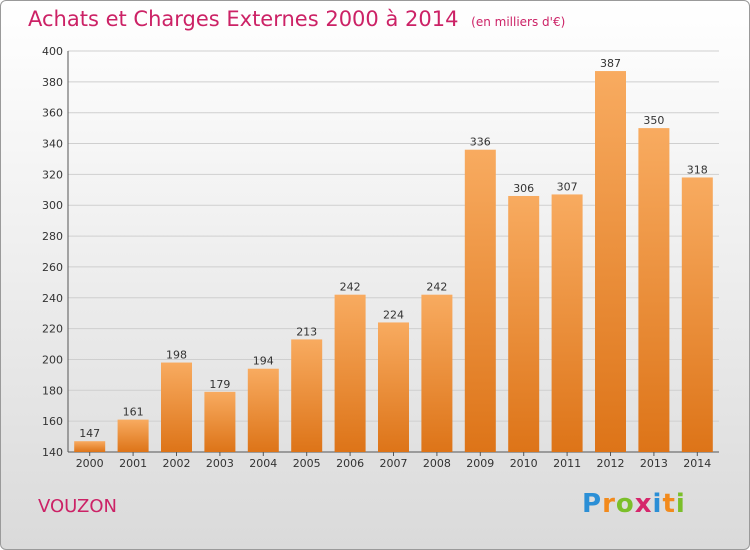 The height and width of the screenshot is (550, 750). What do you see at coordinates (52, 359) in the screenshot?
I see `y-tick-label: 200` at bounding box center [52, 359].